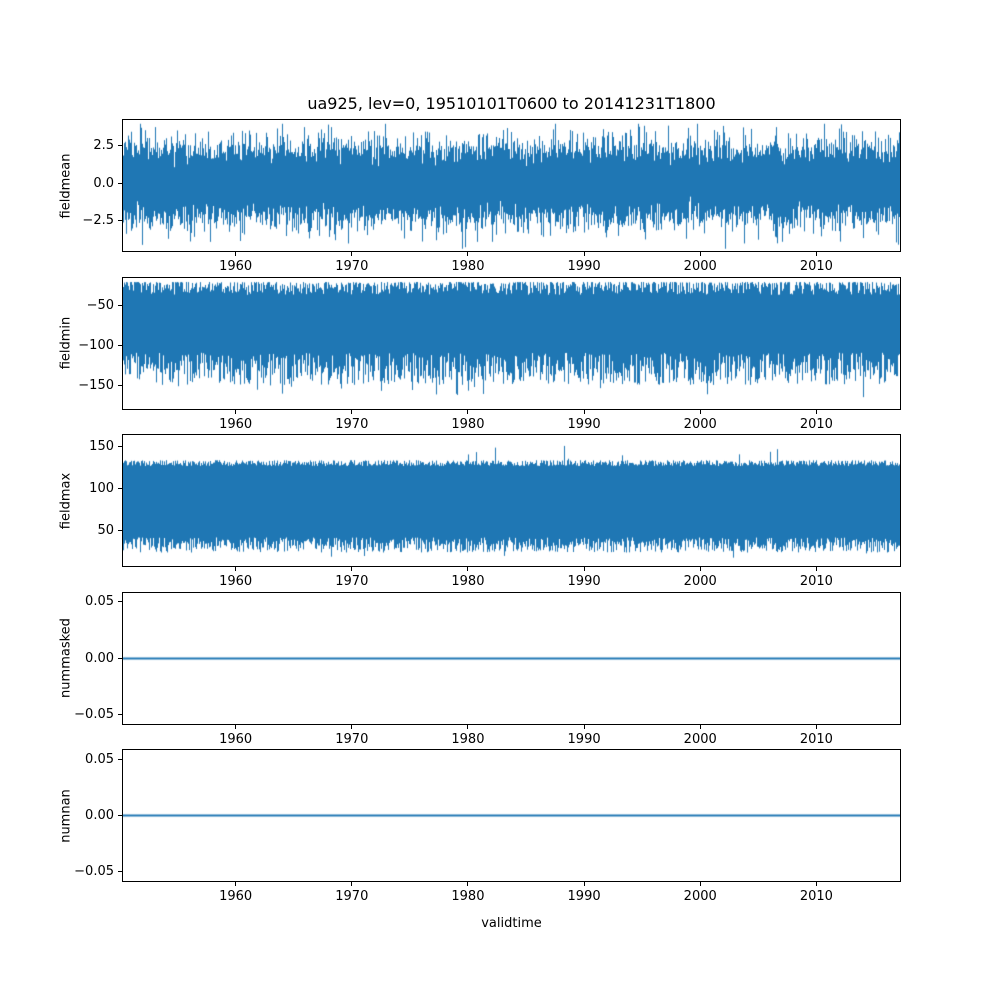 Image resolution: width=1000 pixels, height=1000 pixels. What do you see at coordinates (100, 306) in the screenshot?
I see `y-tick-label: −50` at bounding box center [100, 306].